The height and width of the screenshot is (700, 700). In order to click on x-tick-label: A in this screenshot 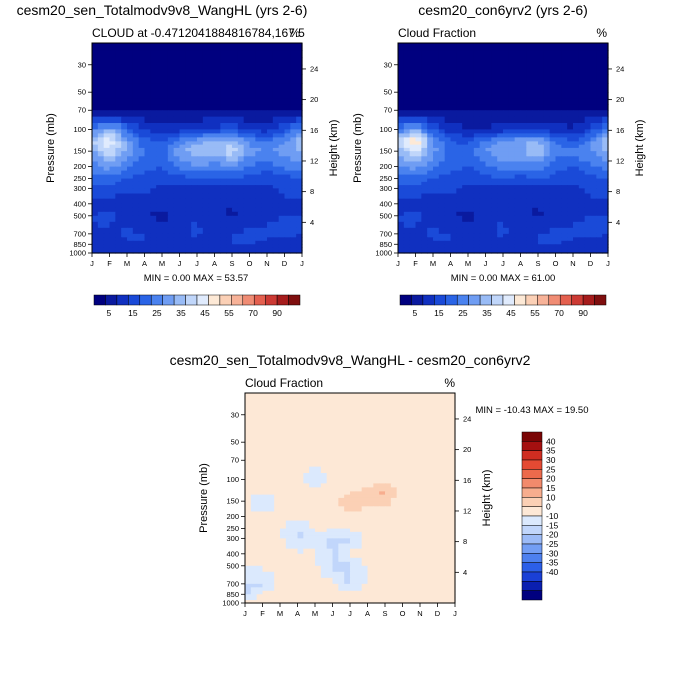, I will do `click(144, 263)`.